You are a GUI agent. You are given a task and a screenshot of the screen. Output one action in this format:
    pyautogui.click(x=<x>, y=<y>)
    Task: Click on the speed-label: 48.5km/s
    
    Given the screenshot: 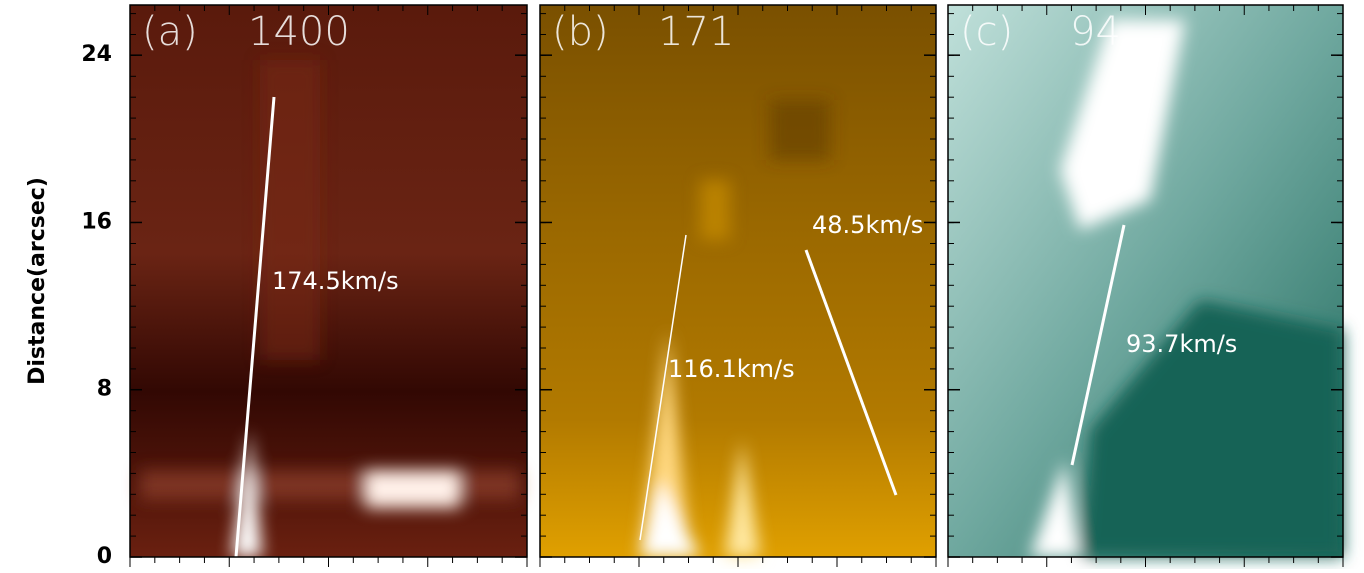 What is the action you would take?
    pyautogui.click(x=867, y=225)
    